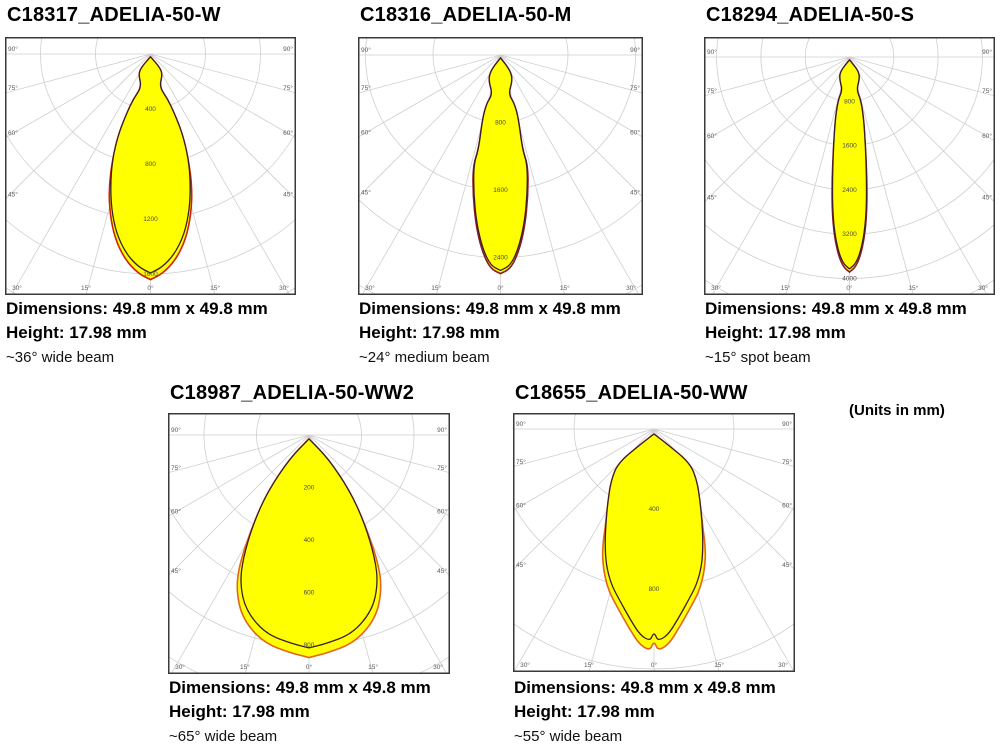 Image resolution: width=1000 pixels, height=750 pixels. What do you see at coordinates (76, 332) in the screenshot?
I see `height-text: Height: 17.98 mm` at bounding box center [76, 332].